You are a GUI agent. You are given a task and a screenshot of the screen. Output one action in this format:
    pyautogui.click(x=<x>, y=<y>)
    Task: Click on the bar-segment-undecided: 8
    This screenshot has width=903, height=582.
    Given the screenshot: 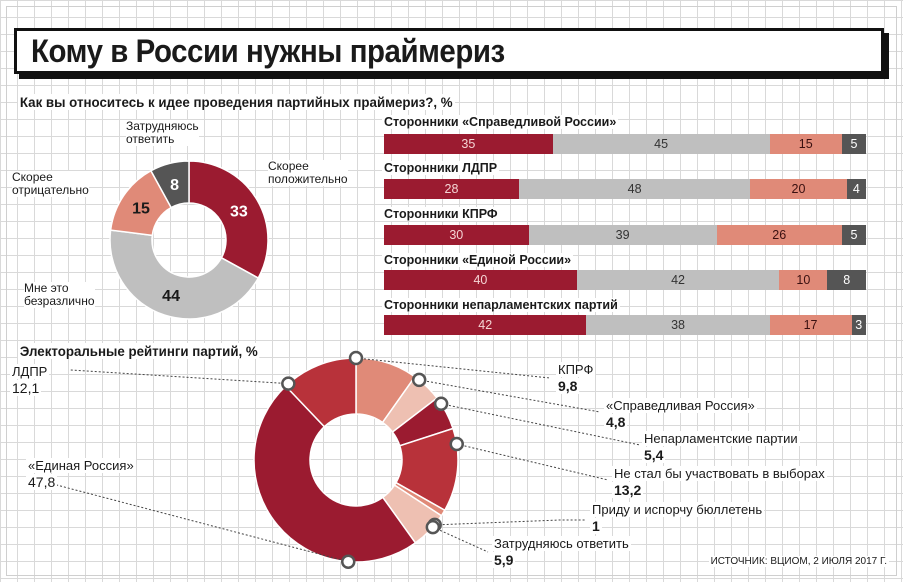 What is the action you would take?
    pyautogui.click(x=846, y=280)
    